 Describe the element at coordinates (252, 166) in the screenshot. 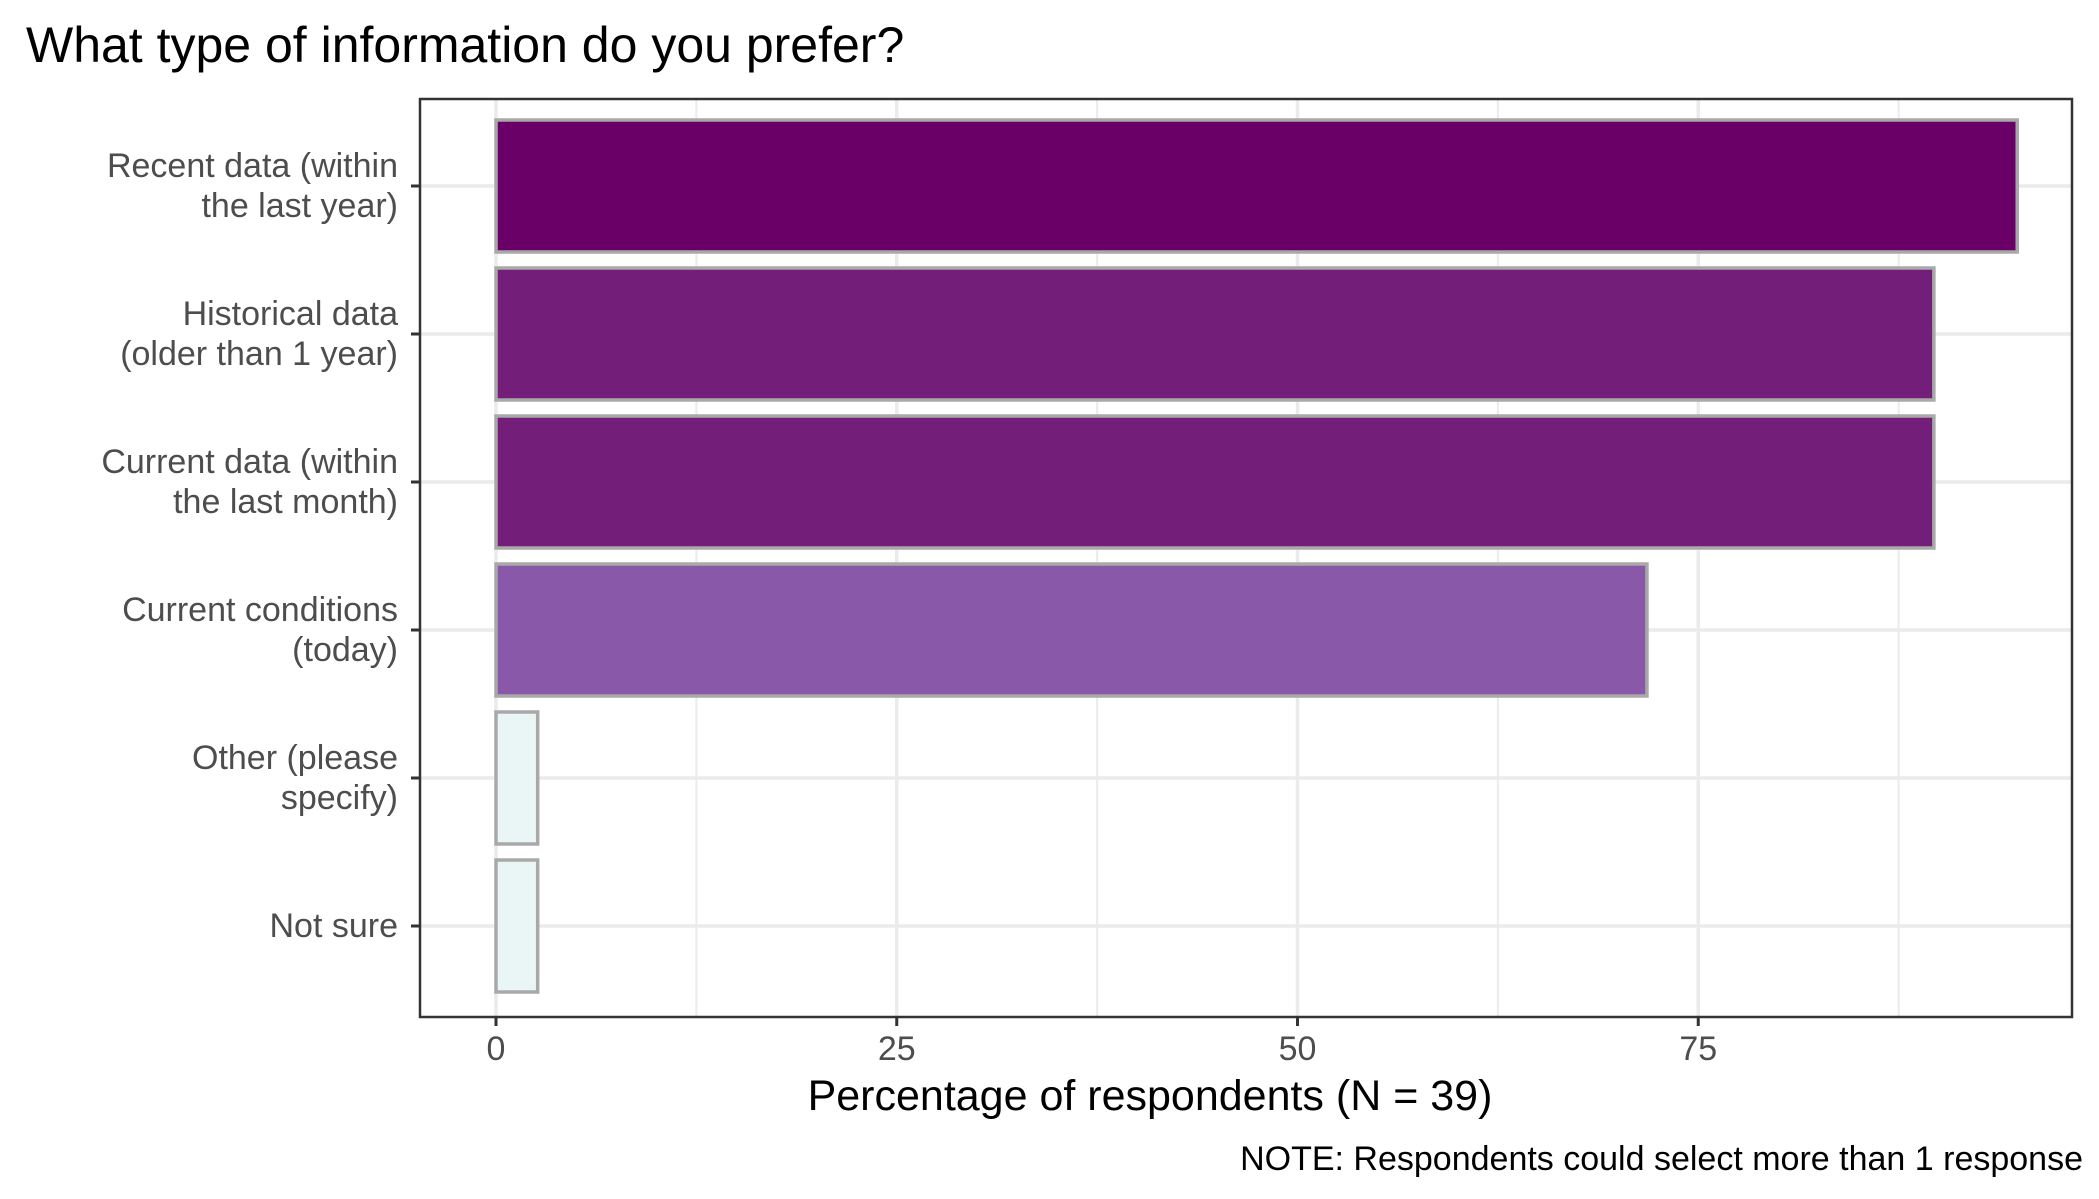

I see `y-tick-label-line: Recent data (within` at that location.